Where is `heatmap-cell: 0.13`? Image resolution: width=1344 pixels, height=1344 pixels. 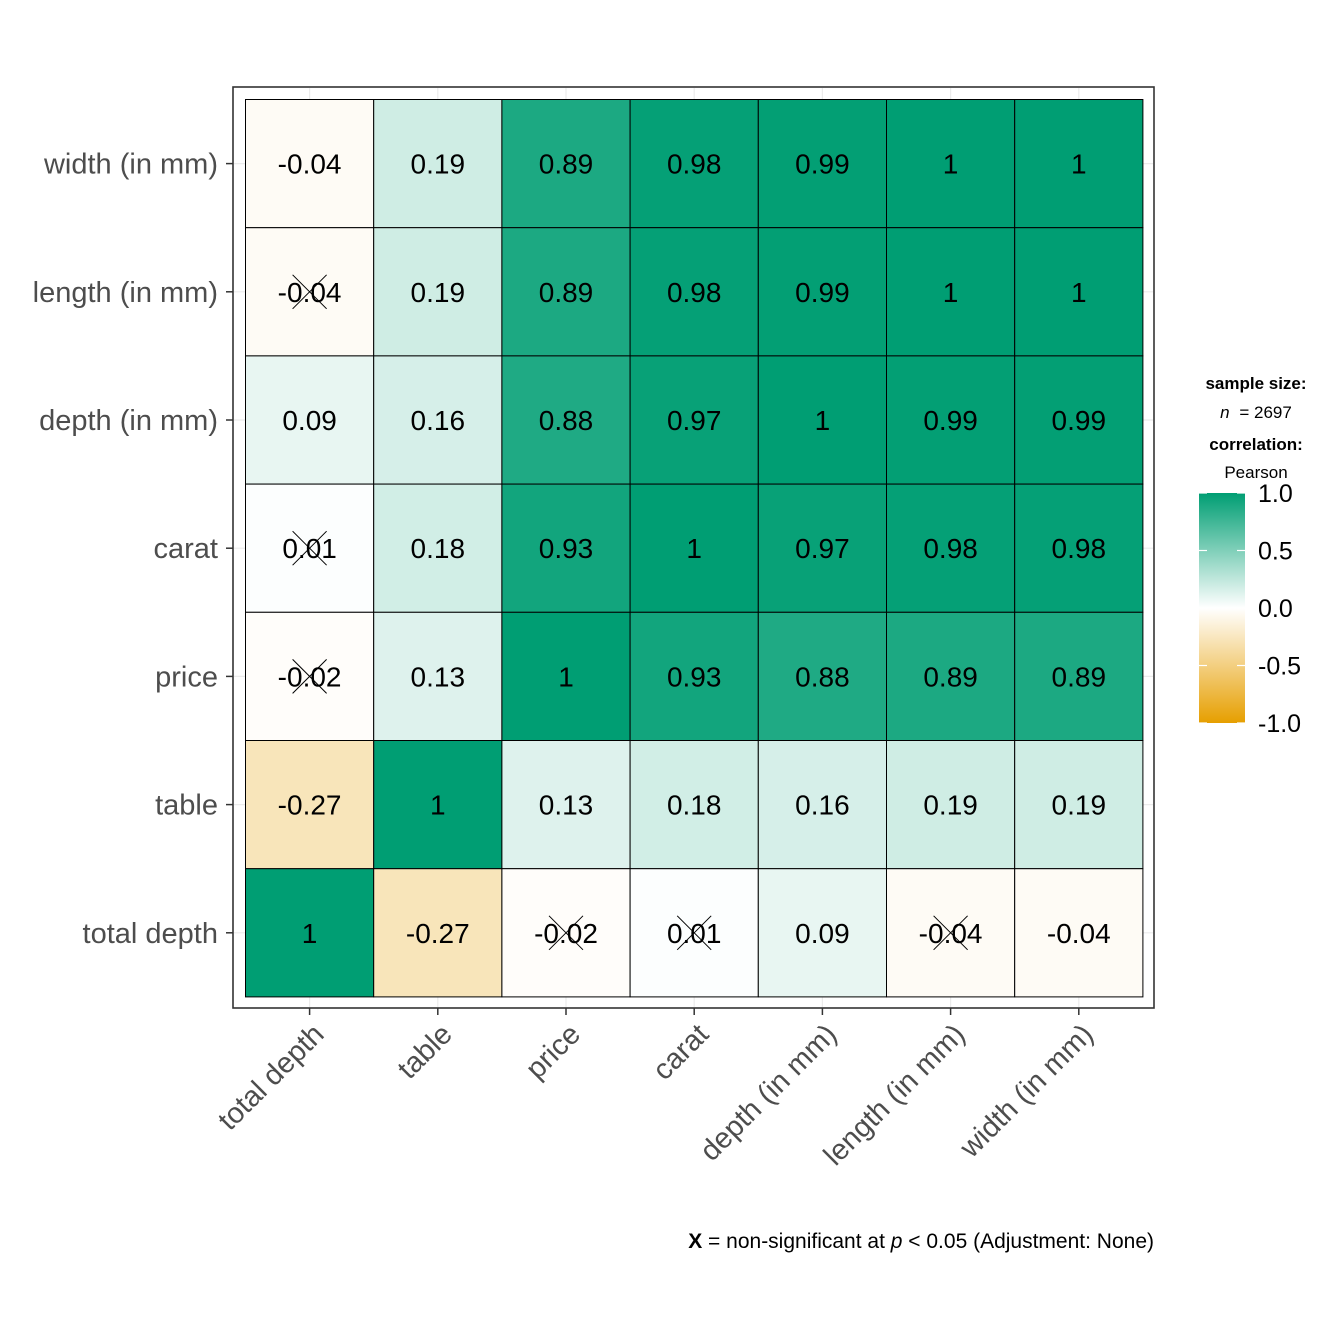
heatmap-cell: 0.13 is located at coordinates (438, 676).